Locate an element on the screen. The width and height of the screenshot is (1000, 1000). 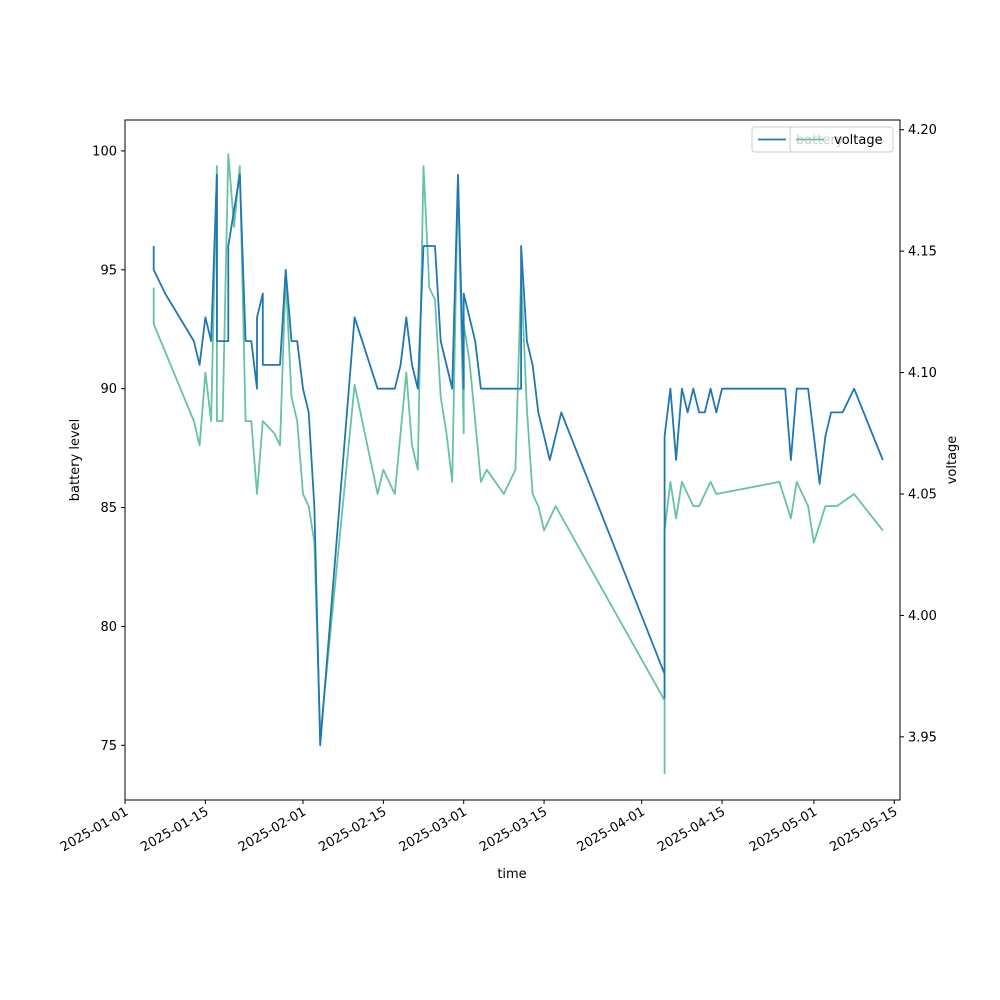
x-tick-label: 2025-05-01 is located at coordinates (783, 829).